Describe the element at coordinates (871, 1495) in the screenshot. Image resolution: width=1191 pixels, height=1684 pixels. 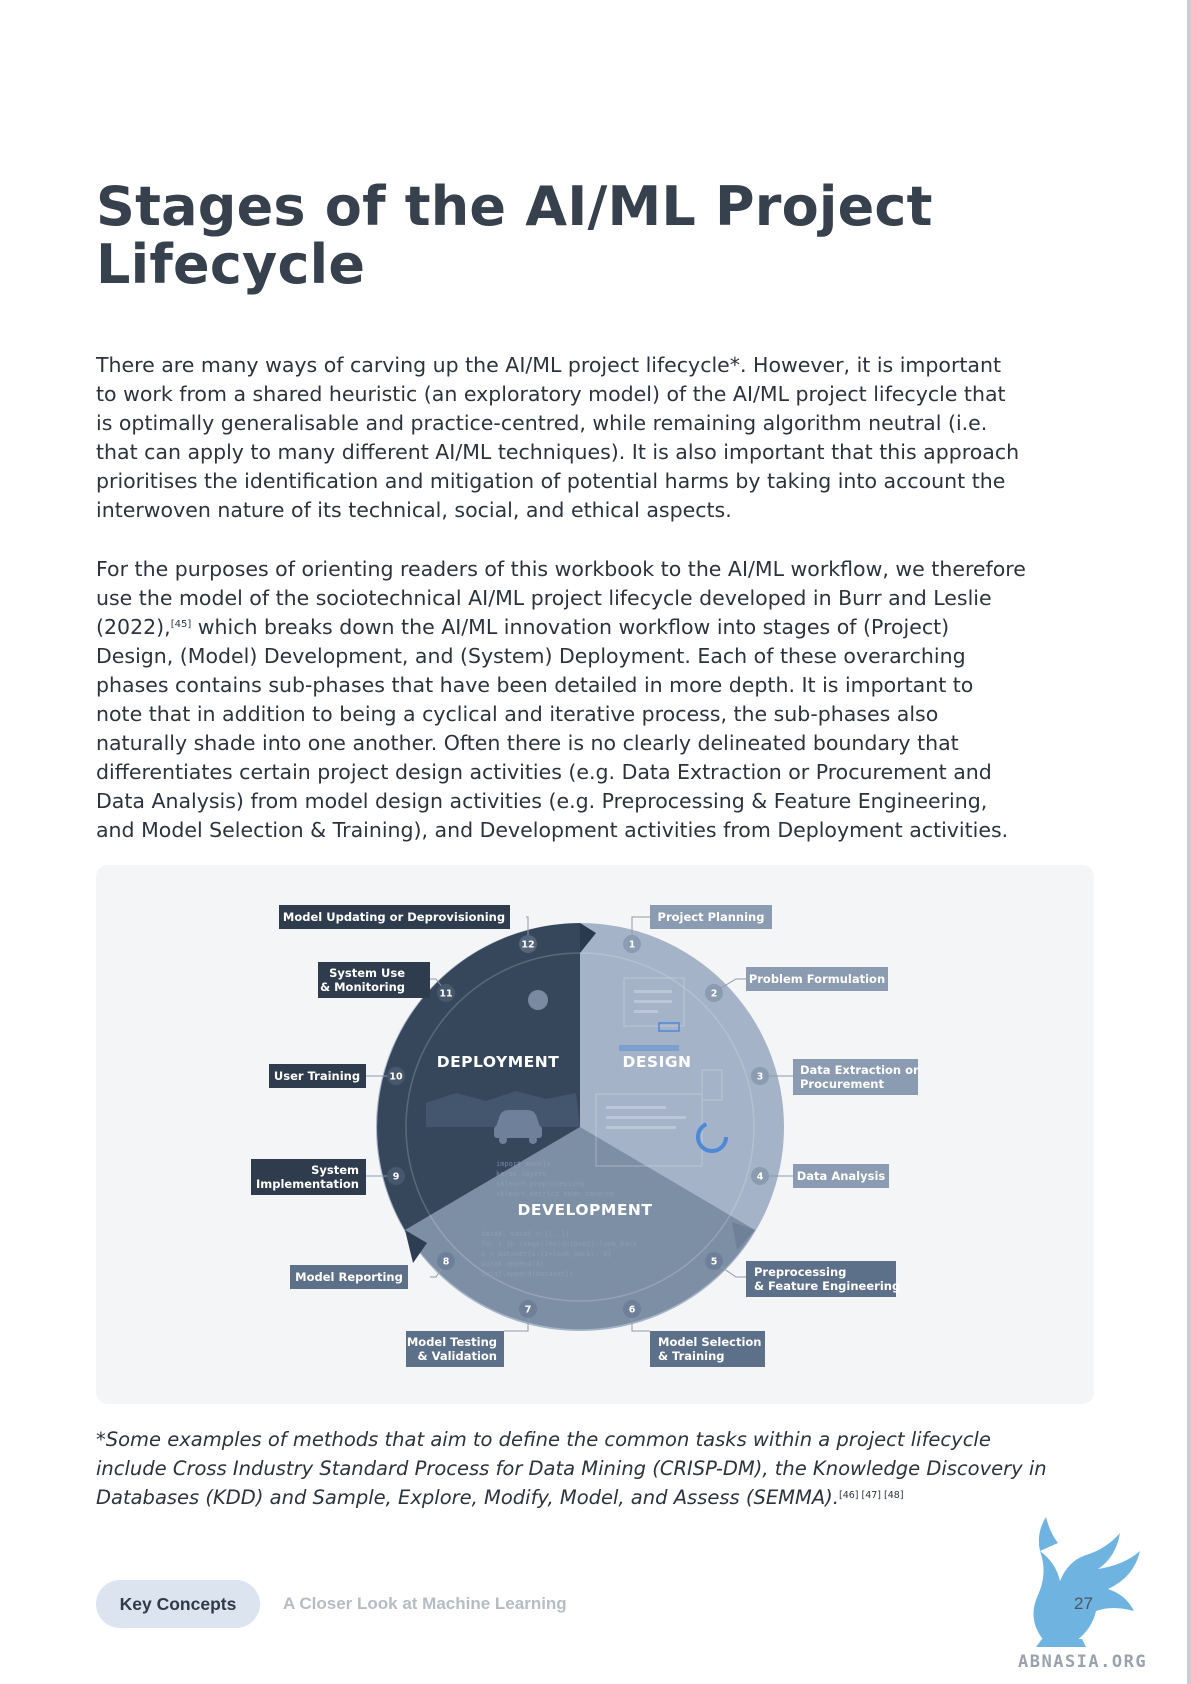
I see `footnote-citations: [46] [47] [48]` at that location.